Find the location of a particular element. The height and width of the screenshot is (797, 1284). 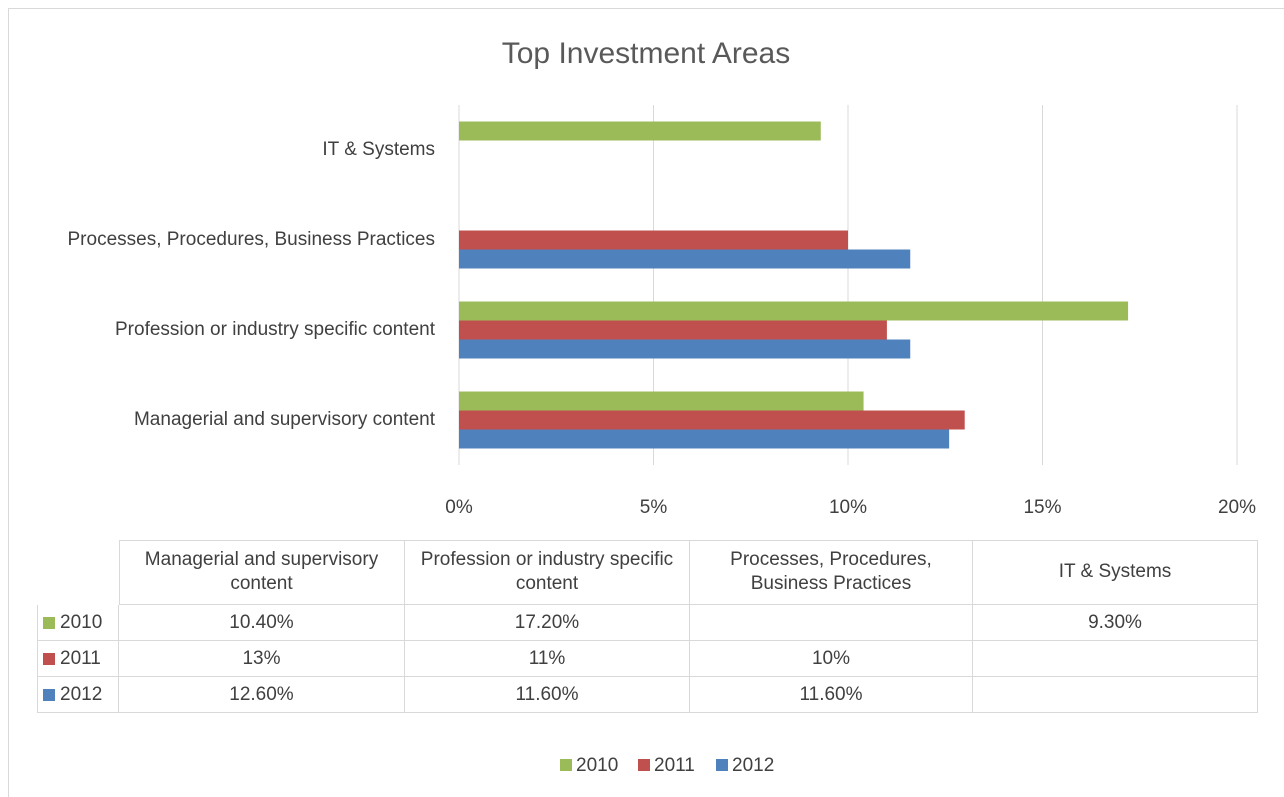

table-cell: 9.30% is located at coordinates (1115, 623).